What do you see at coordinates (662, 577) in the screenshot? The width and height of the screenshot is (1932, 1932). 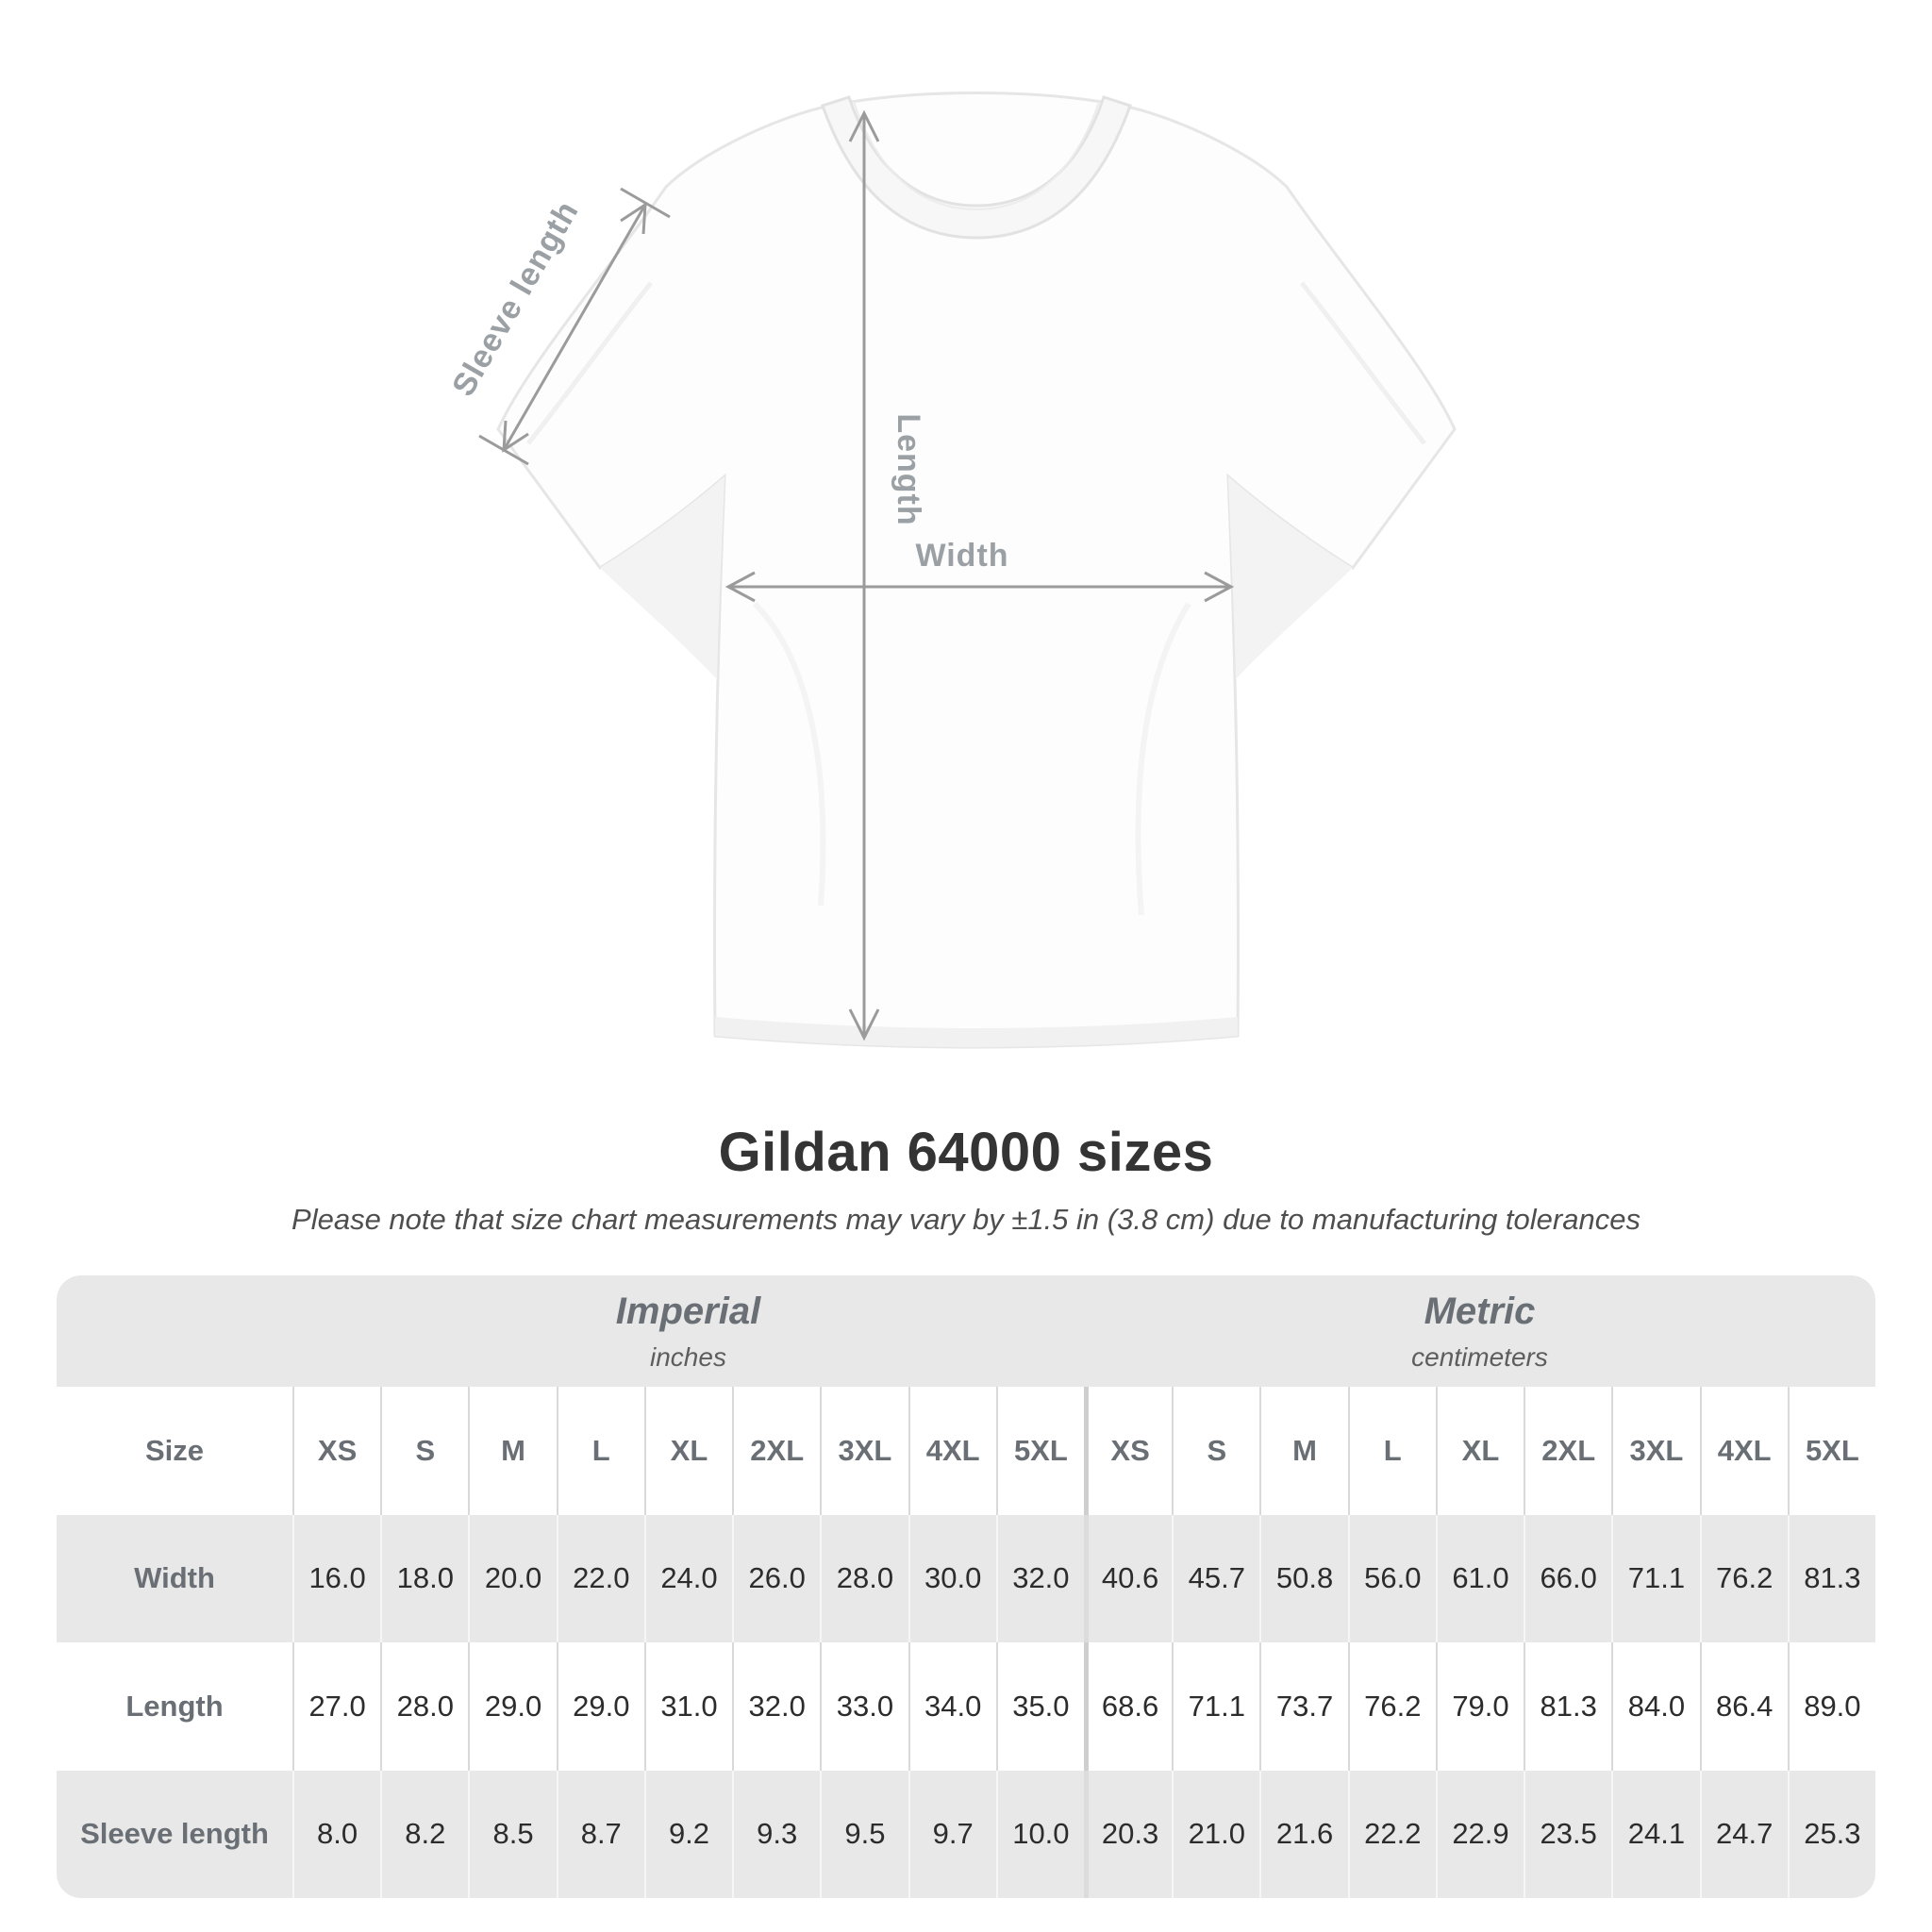 I see `sleeve-shadow-left` at bounding box center [662, 577].